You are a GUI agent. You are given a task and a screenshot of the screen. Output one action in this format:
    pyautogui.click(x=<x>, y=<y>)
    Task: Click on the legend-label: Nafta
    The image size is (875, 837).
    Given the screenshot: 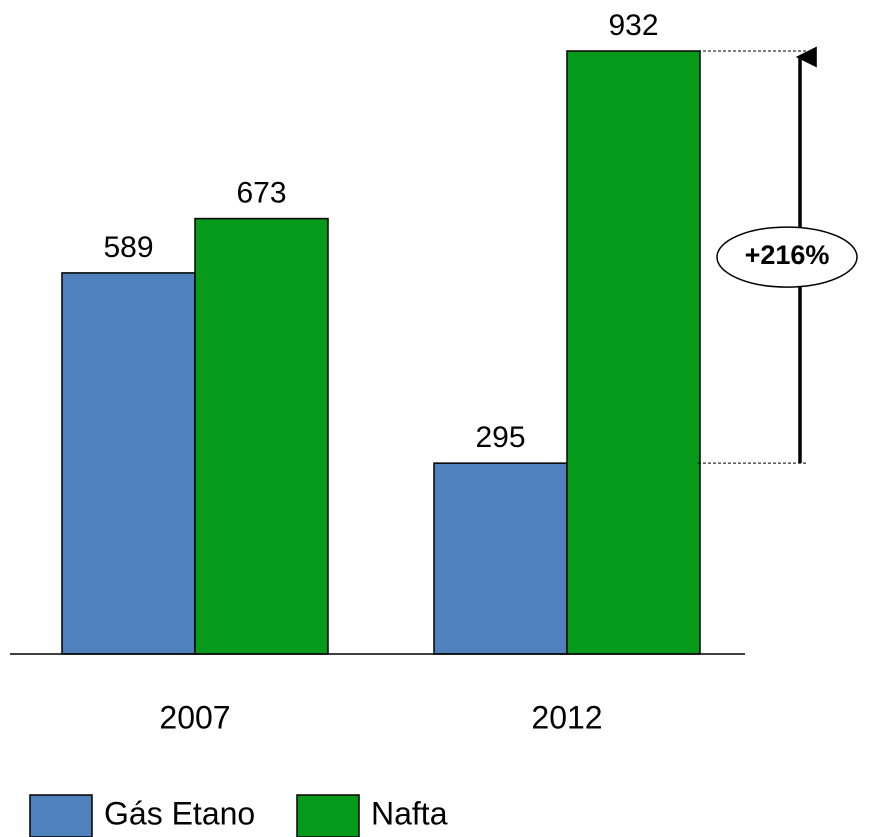 What is the action you would take?
    pyautogui.click(x=409, y=813)
    